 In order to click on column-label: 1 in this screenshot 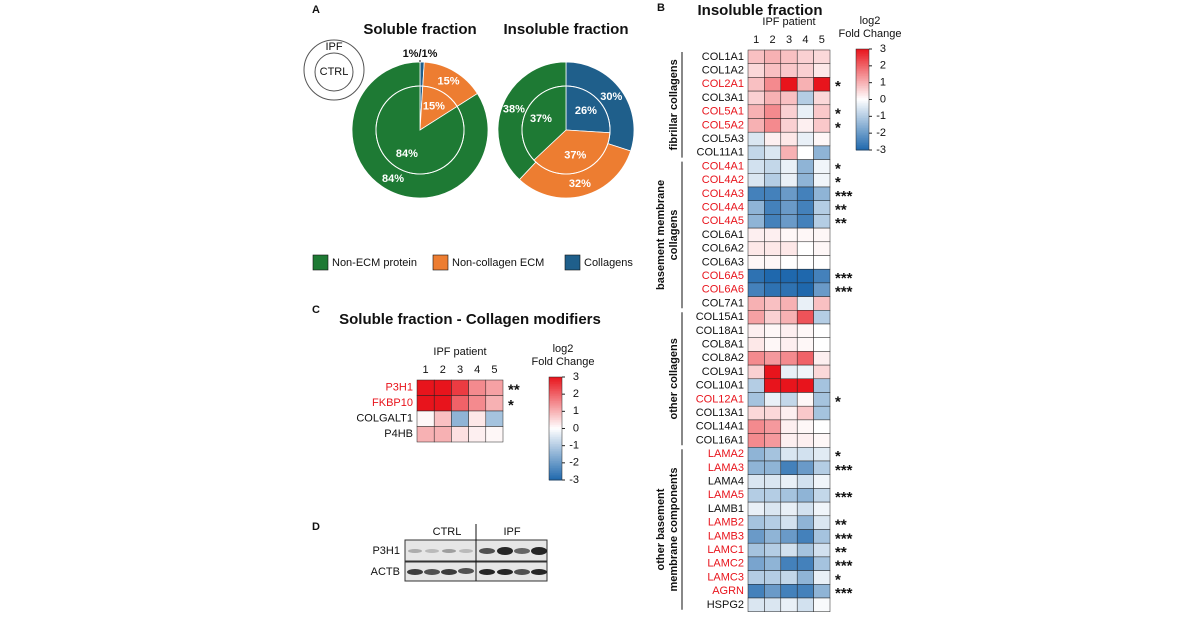, I will do `click(756, 40)`.